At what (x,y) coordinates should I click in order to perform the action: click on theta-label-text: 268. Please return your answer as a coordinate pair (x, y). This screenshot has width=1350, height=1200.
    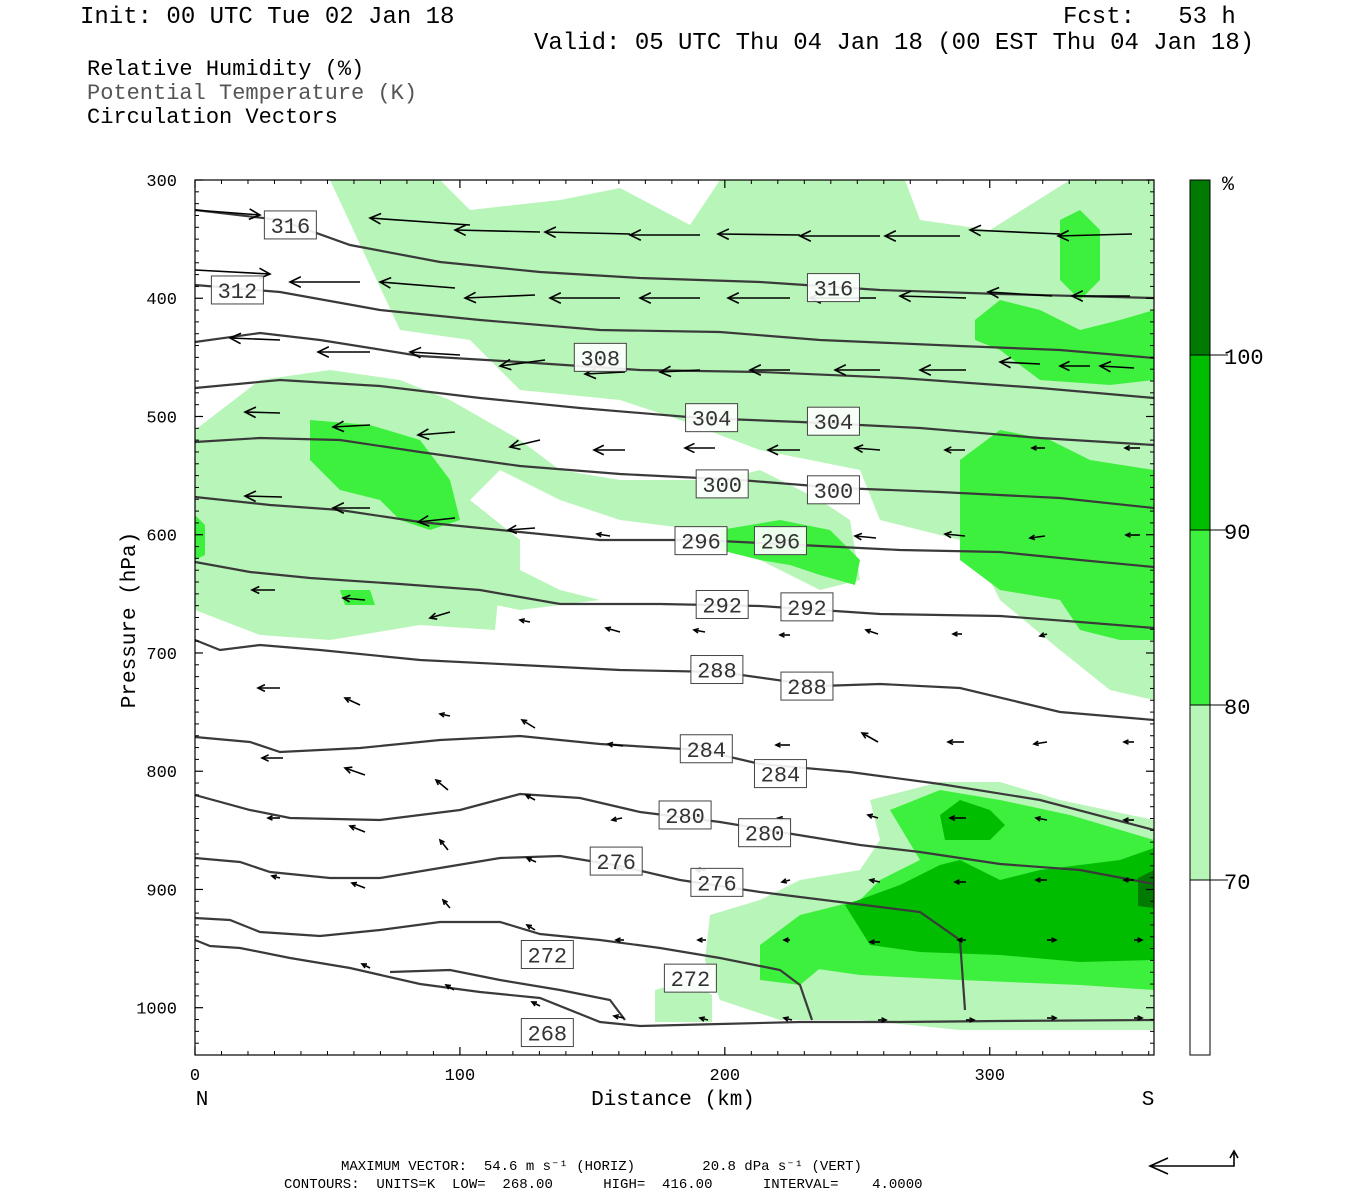
    Looking at the image, I should click on (548, 1035).